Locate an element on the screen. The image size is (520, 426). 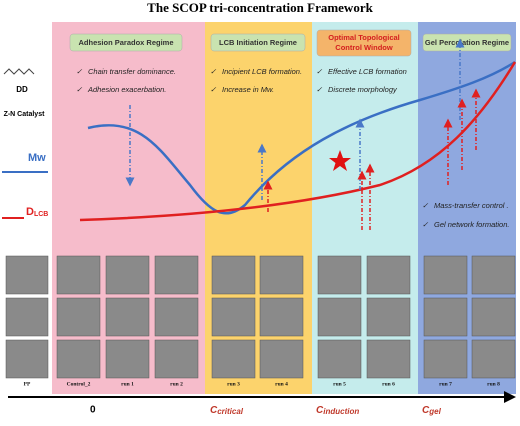
dlcb-label: DLCB is located at coordinates (37, 212).